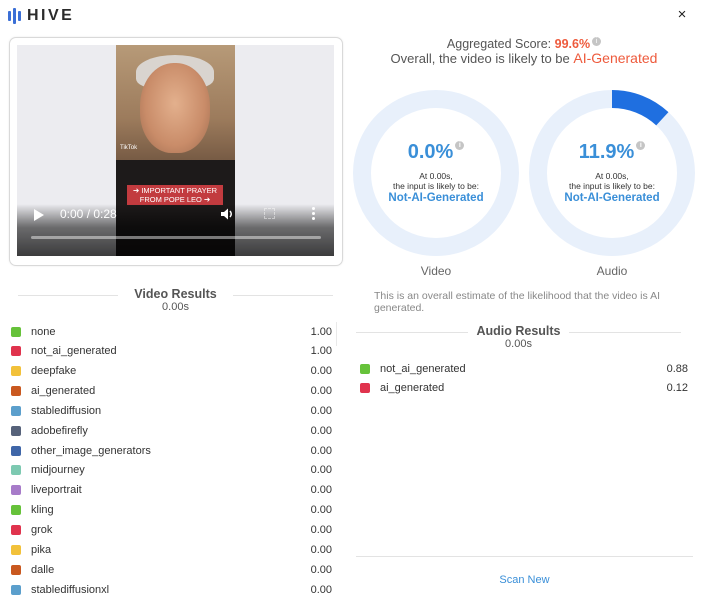 The image size is (702, 609). Describe the element at coordinates (682, 14) in the screenshot. I see `close-icon: ×` at that location.